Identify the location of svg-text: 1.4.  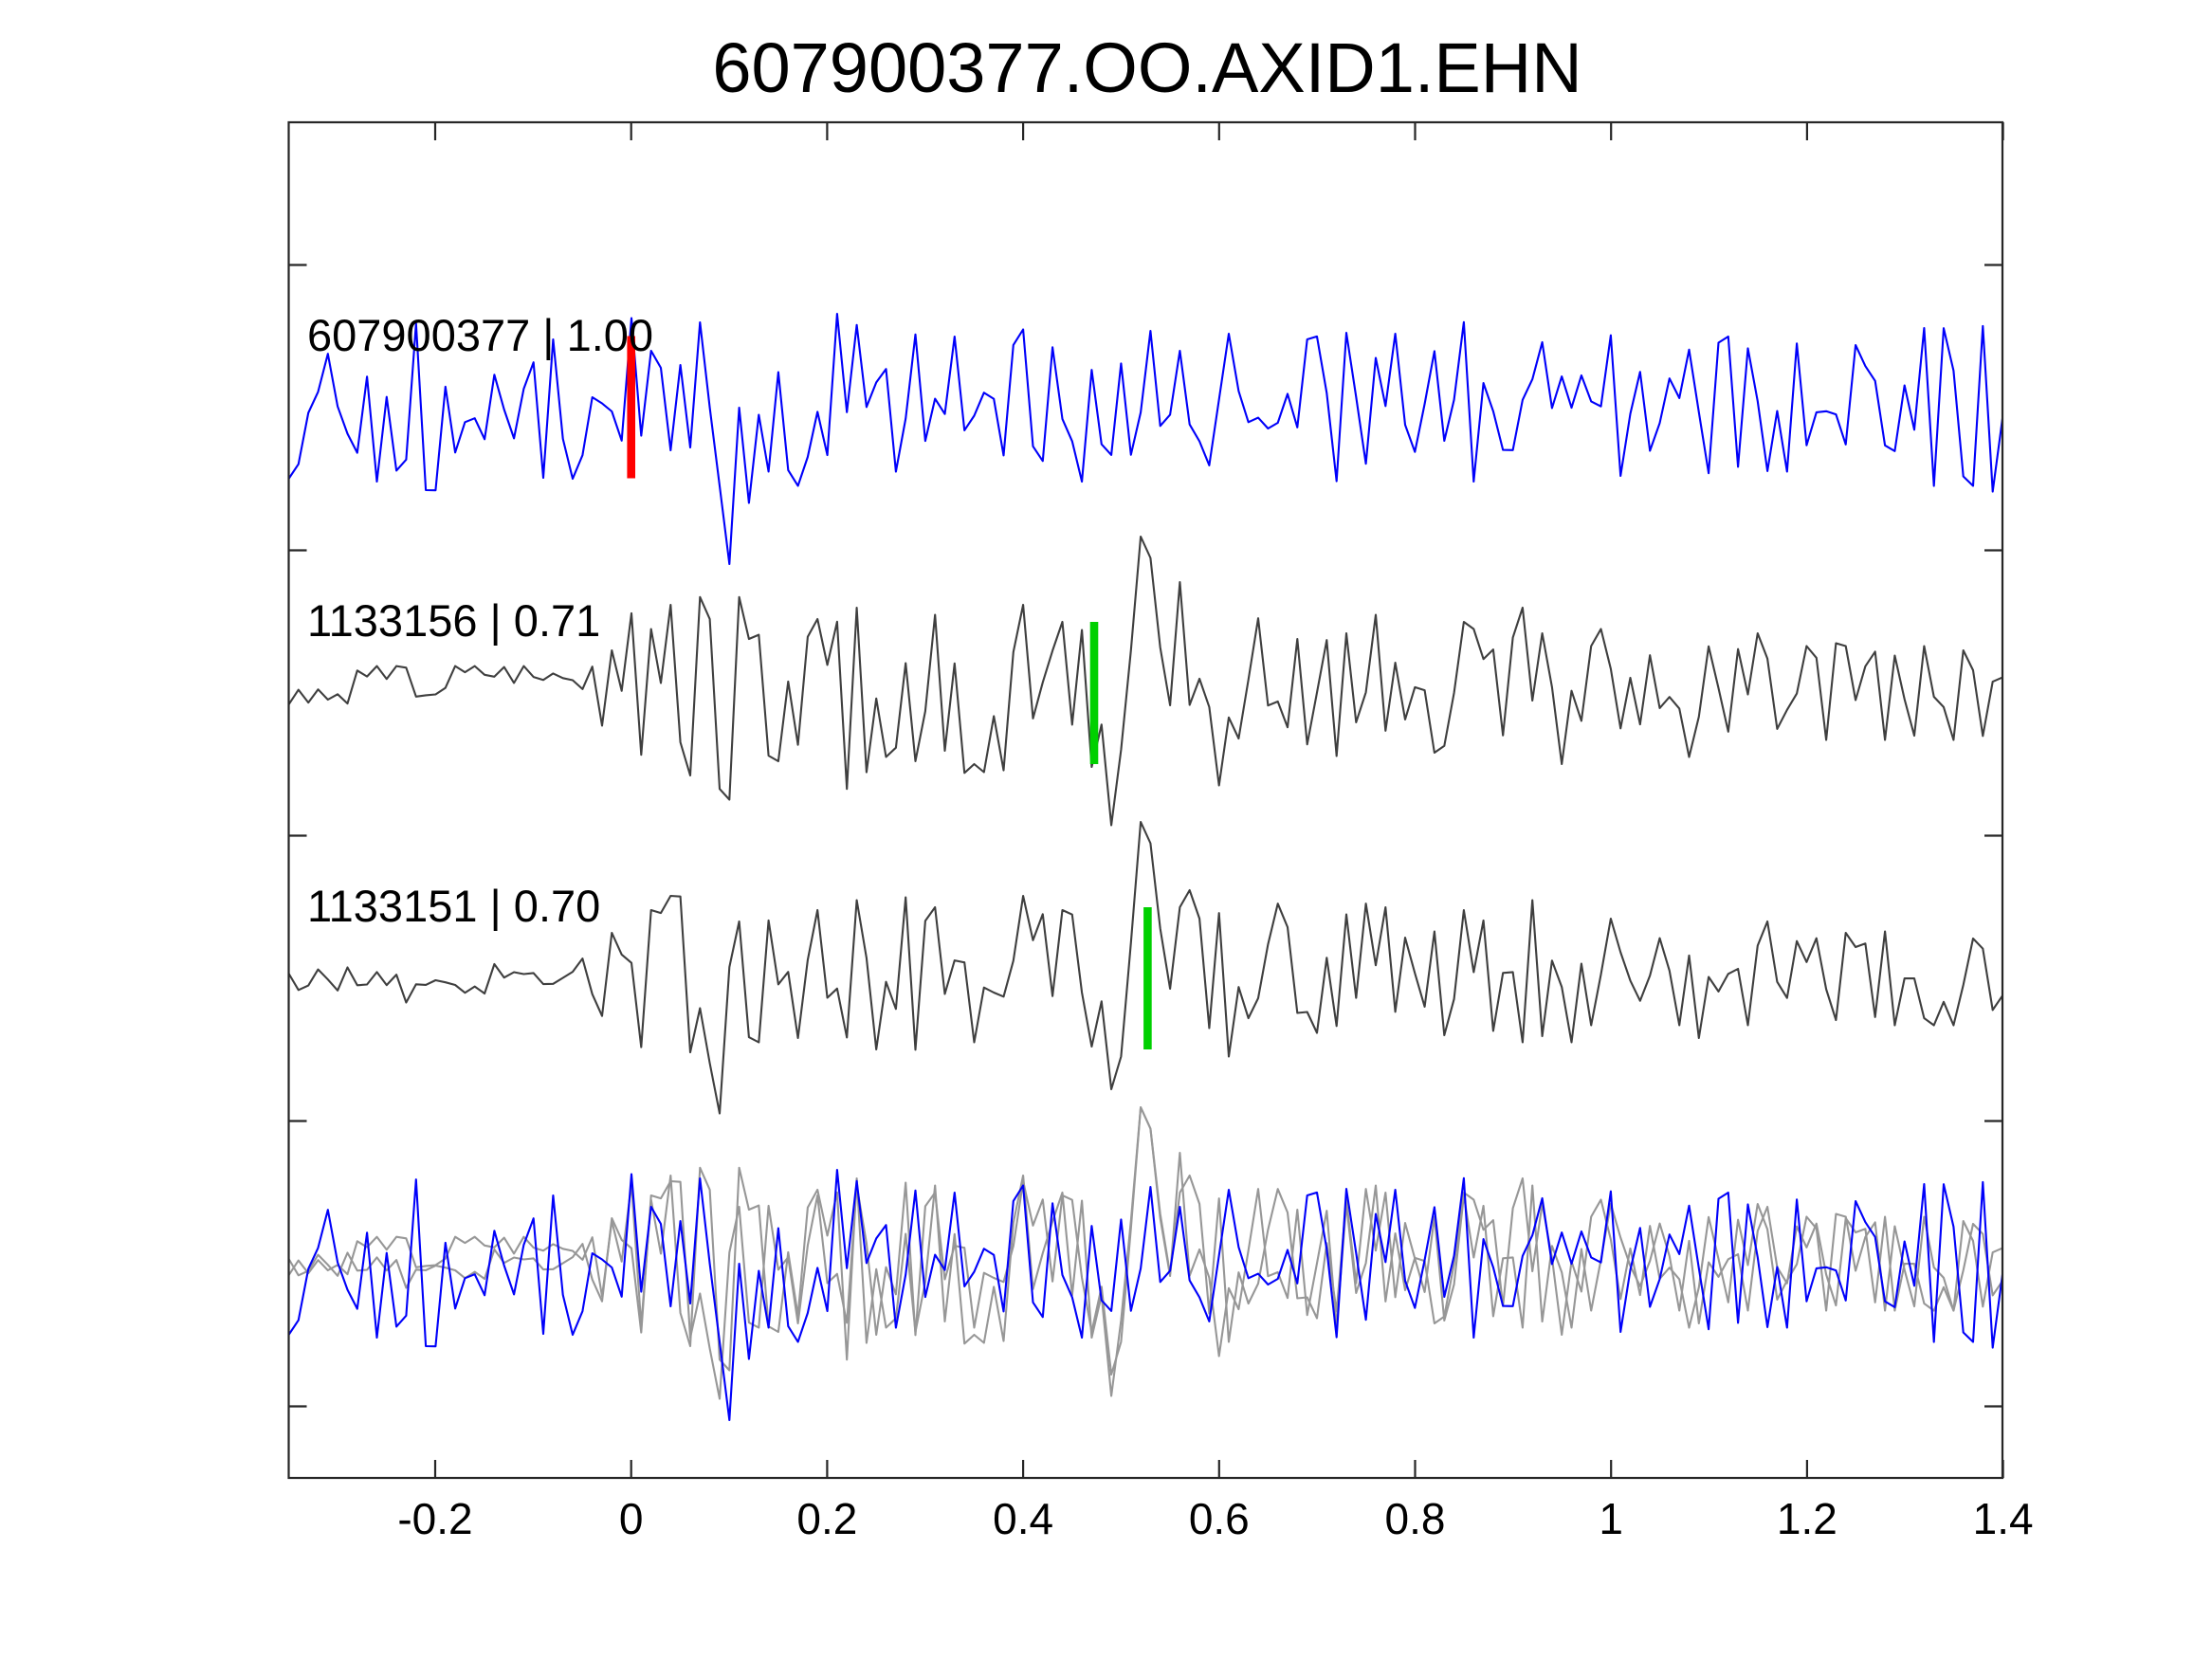
(2003, 1518).